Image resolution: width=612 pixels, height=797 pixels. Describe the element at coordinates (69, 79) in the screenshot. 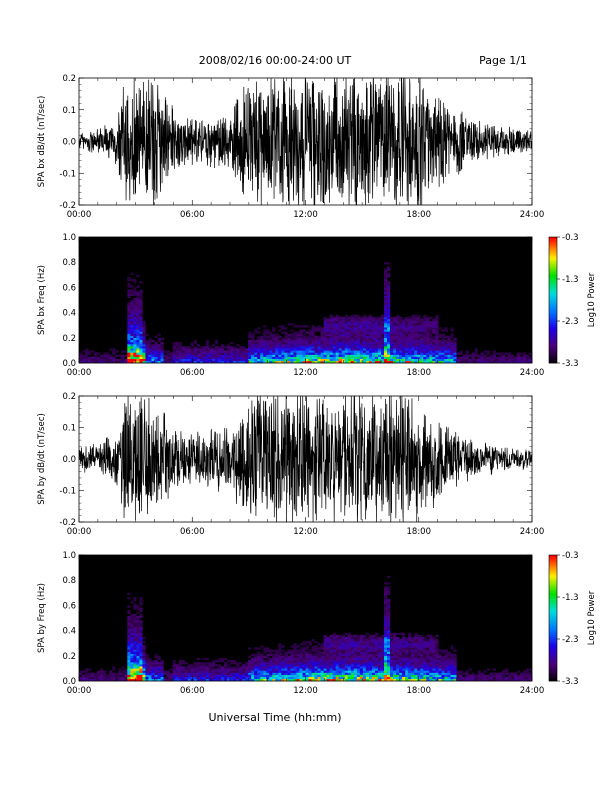

I see `y-tick-label: 0.2` at that location.